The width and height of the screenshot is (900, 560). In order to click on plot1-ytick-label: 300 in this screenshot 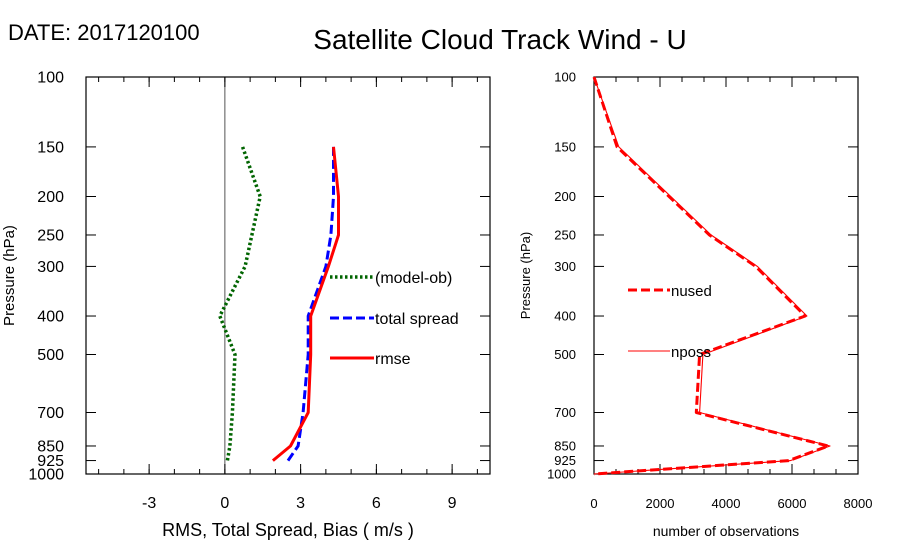, I will do `click(50, 267)`.